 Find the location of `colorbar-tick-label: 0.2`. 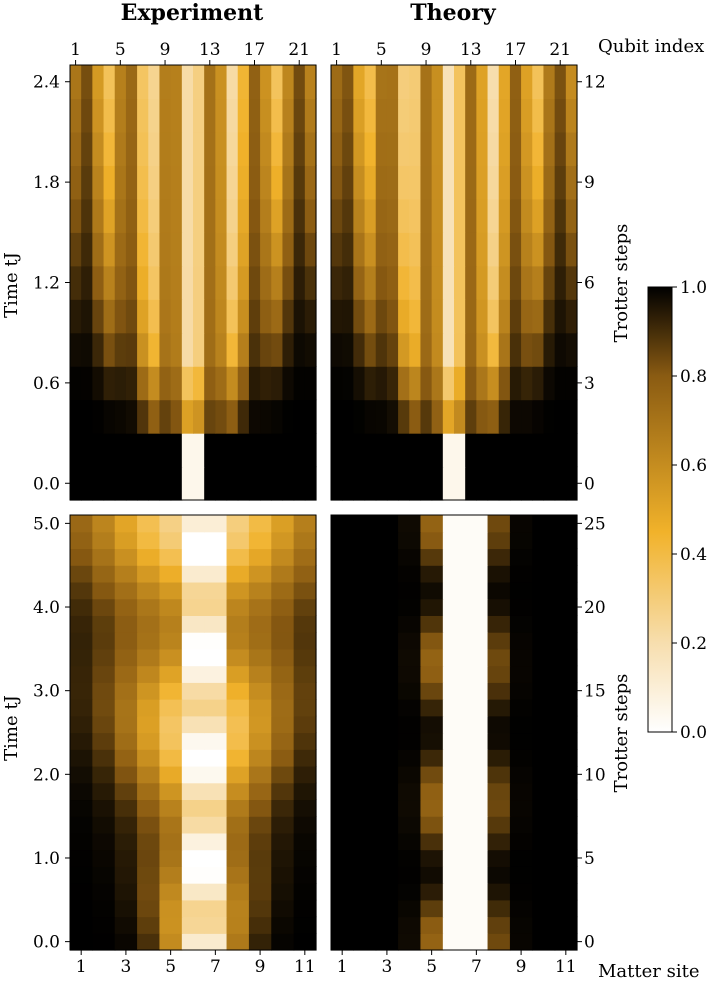

colorbar-tick-label: 0.2 is located at coordinates (693, 644).